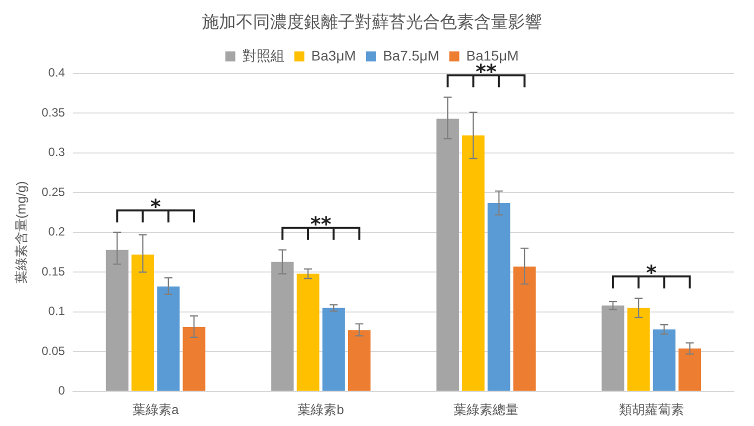 The image size is (754, 426). Describe the element at coordinates (411, 55) in the screenshot. I see `legend-label: Ba7.5μM` at that location.